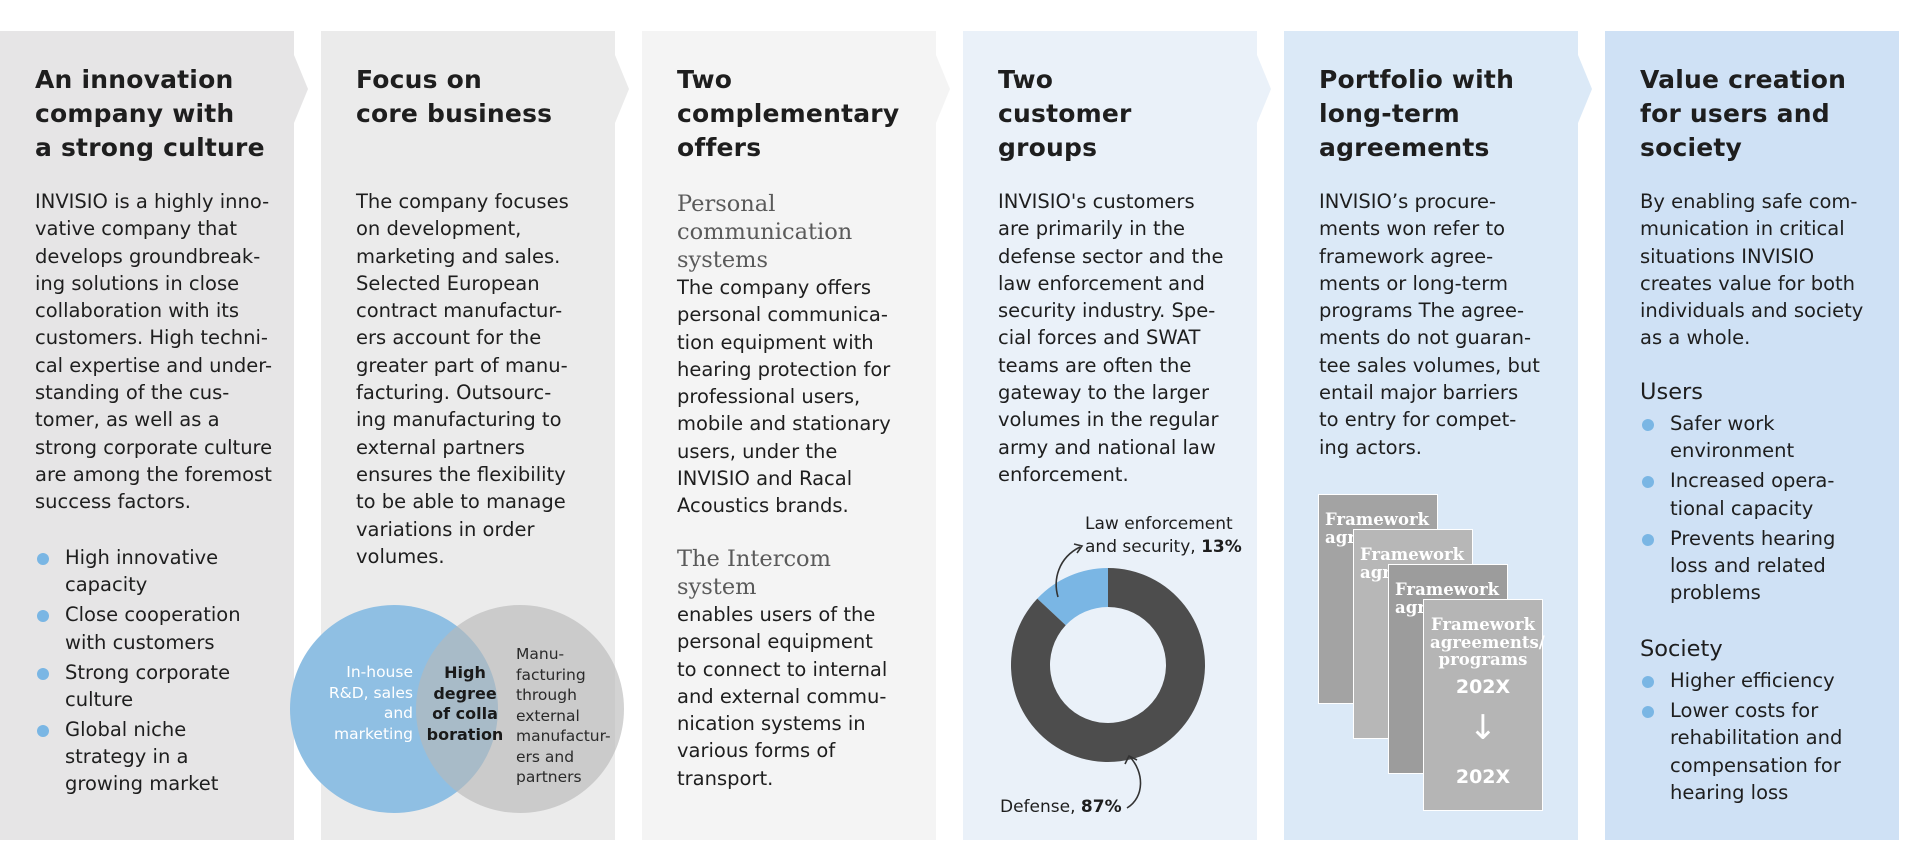 The width and height of the screenshot is (1920, 861). I want to click on list-item: Safer work environment, so click(1760, 437).